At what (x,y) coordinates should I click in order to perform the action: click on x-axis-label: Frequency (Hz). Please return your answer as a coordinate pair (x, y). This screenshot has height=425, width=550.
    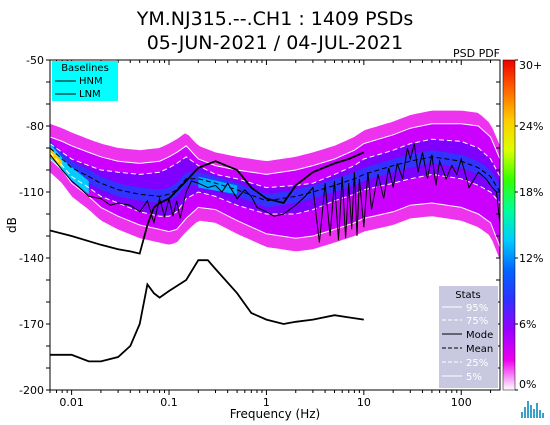
    Looking at the image, I should click on (275, 414).